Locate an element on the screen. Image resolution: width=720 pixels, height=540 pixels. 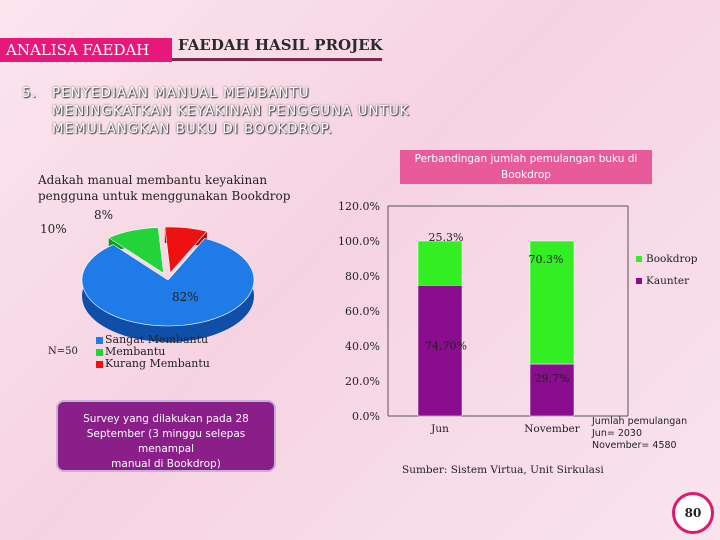
header-divider is located at coordinates (277, 59).